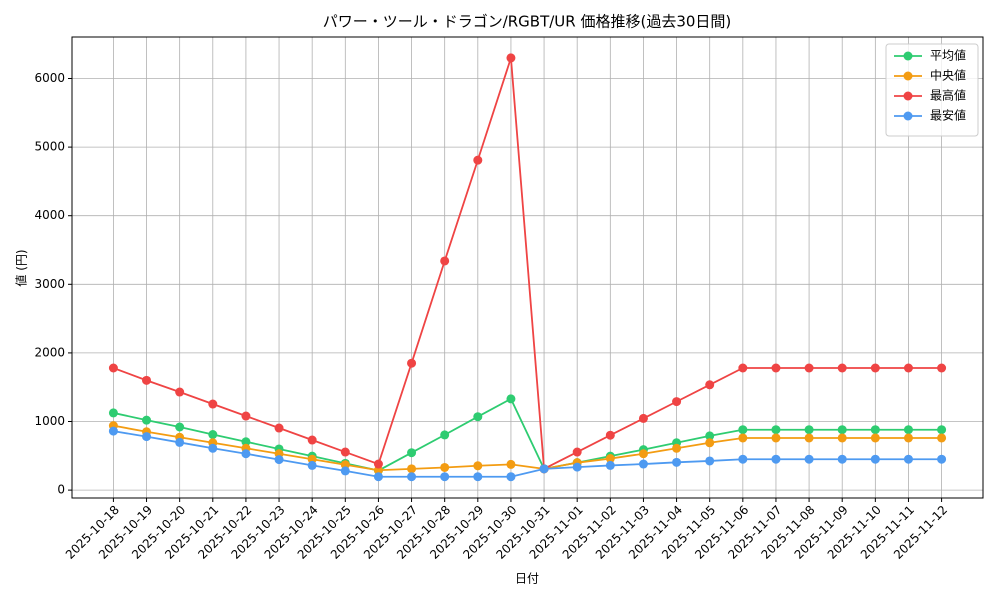 The width and height of the screenshot is (1000, 600). What do you see at coordinates (49, 421) in the screenshot?
I see `y-tick-label: 1000` at bounding box center [49, 421].